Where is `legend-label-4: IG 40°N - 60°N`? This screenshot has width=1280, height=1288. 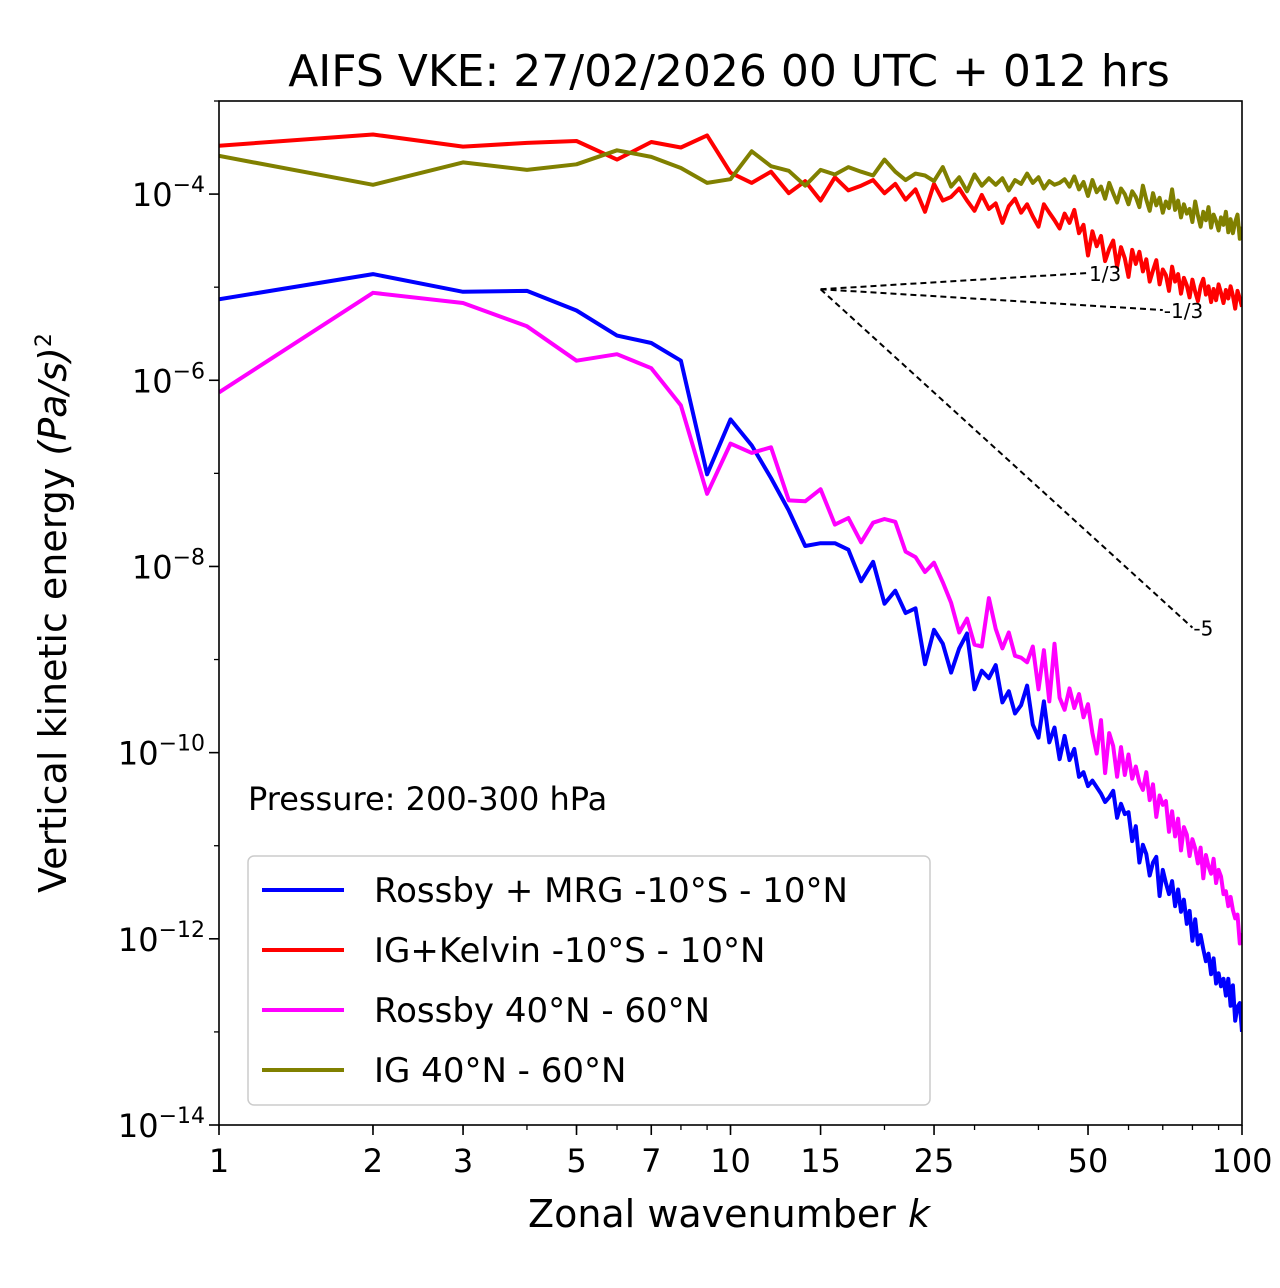
legend-label-4: IG 40°N - 60°N is located at coordinates (500, 1071).